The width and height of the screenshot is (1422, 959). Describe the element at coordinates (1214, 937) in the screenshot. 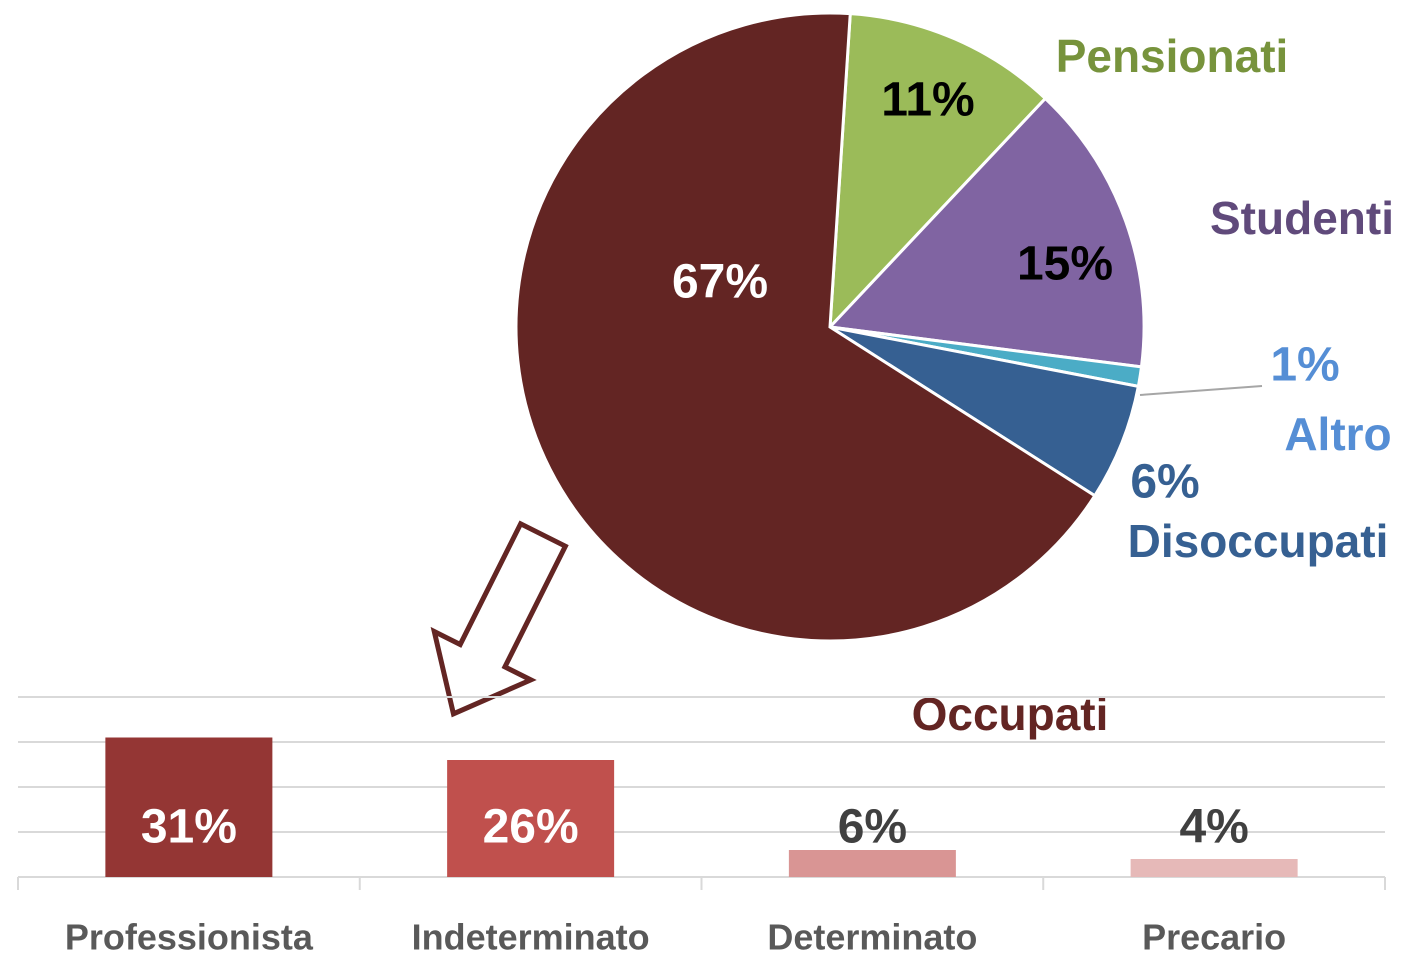

I see `x-tick-label: Precario` at that location.